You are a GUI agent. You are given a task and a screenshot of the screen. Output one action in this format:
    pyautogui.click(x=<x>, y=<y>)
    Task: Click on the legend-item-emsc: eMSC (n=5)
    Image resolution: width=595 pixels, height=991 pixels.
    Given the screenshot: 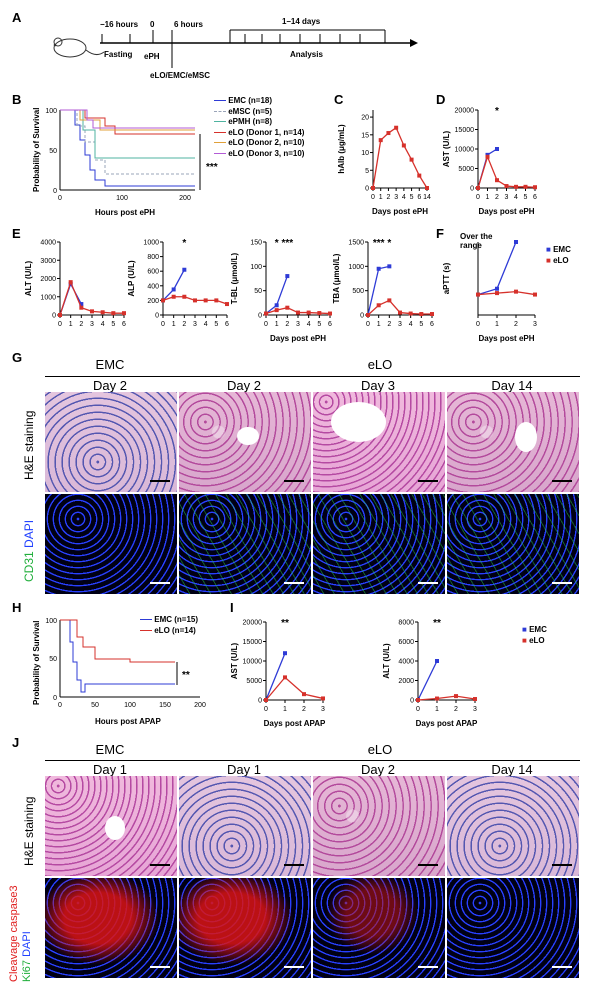 What is the action you would take?
    pyautogui.click(x=259, y=112)
    